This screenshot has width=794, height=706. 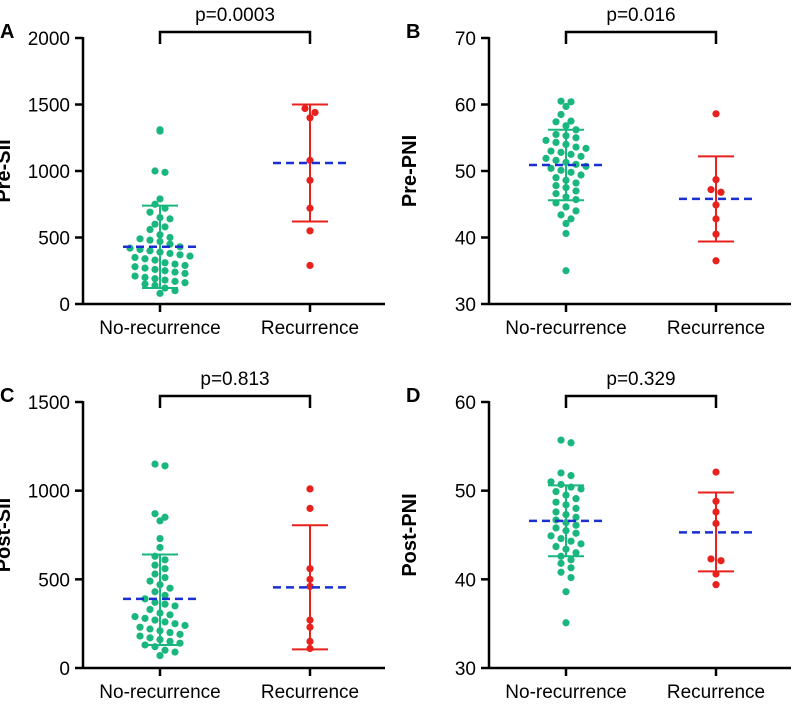 I want to click on y-tick-label: 30, so click(x=465, y=305).